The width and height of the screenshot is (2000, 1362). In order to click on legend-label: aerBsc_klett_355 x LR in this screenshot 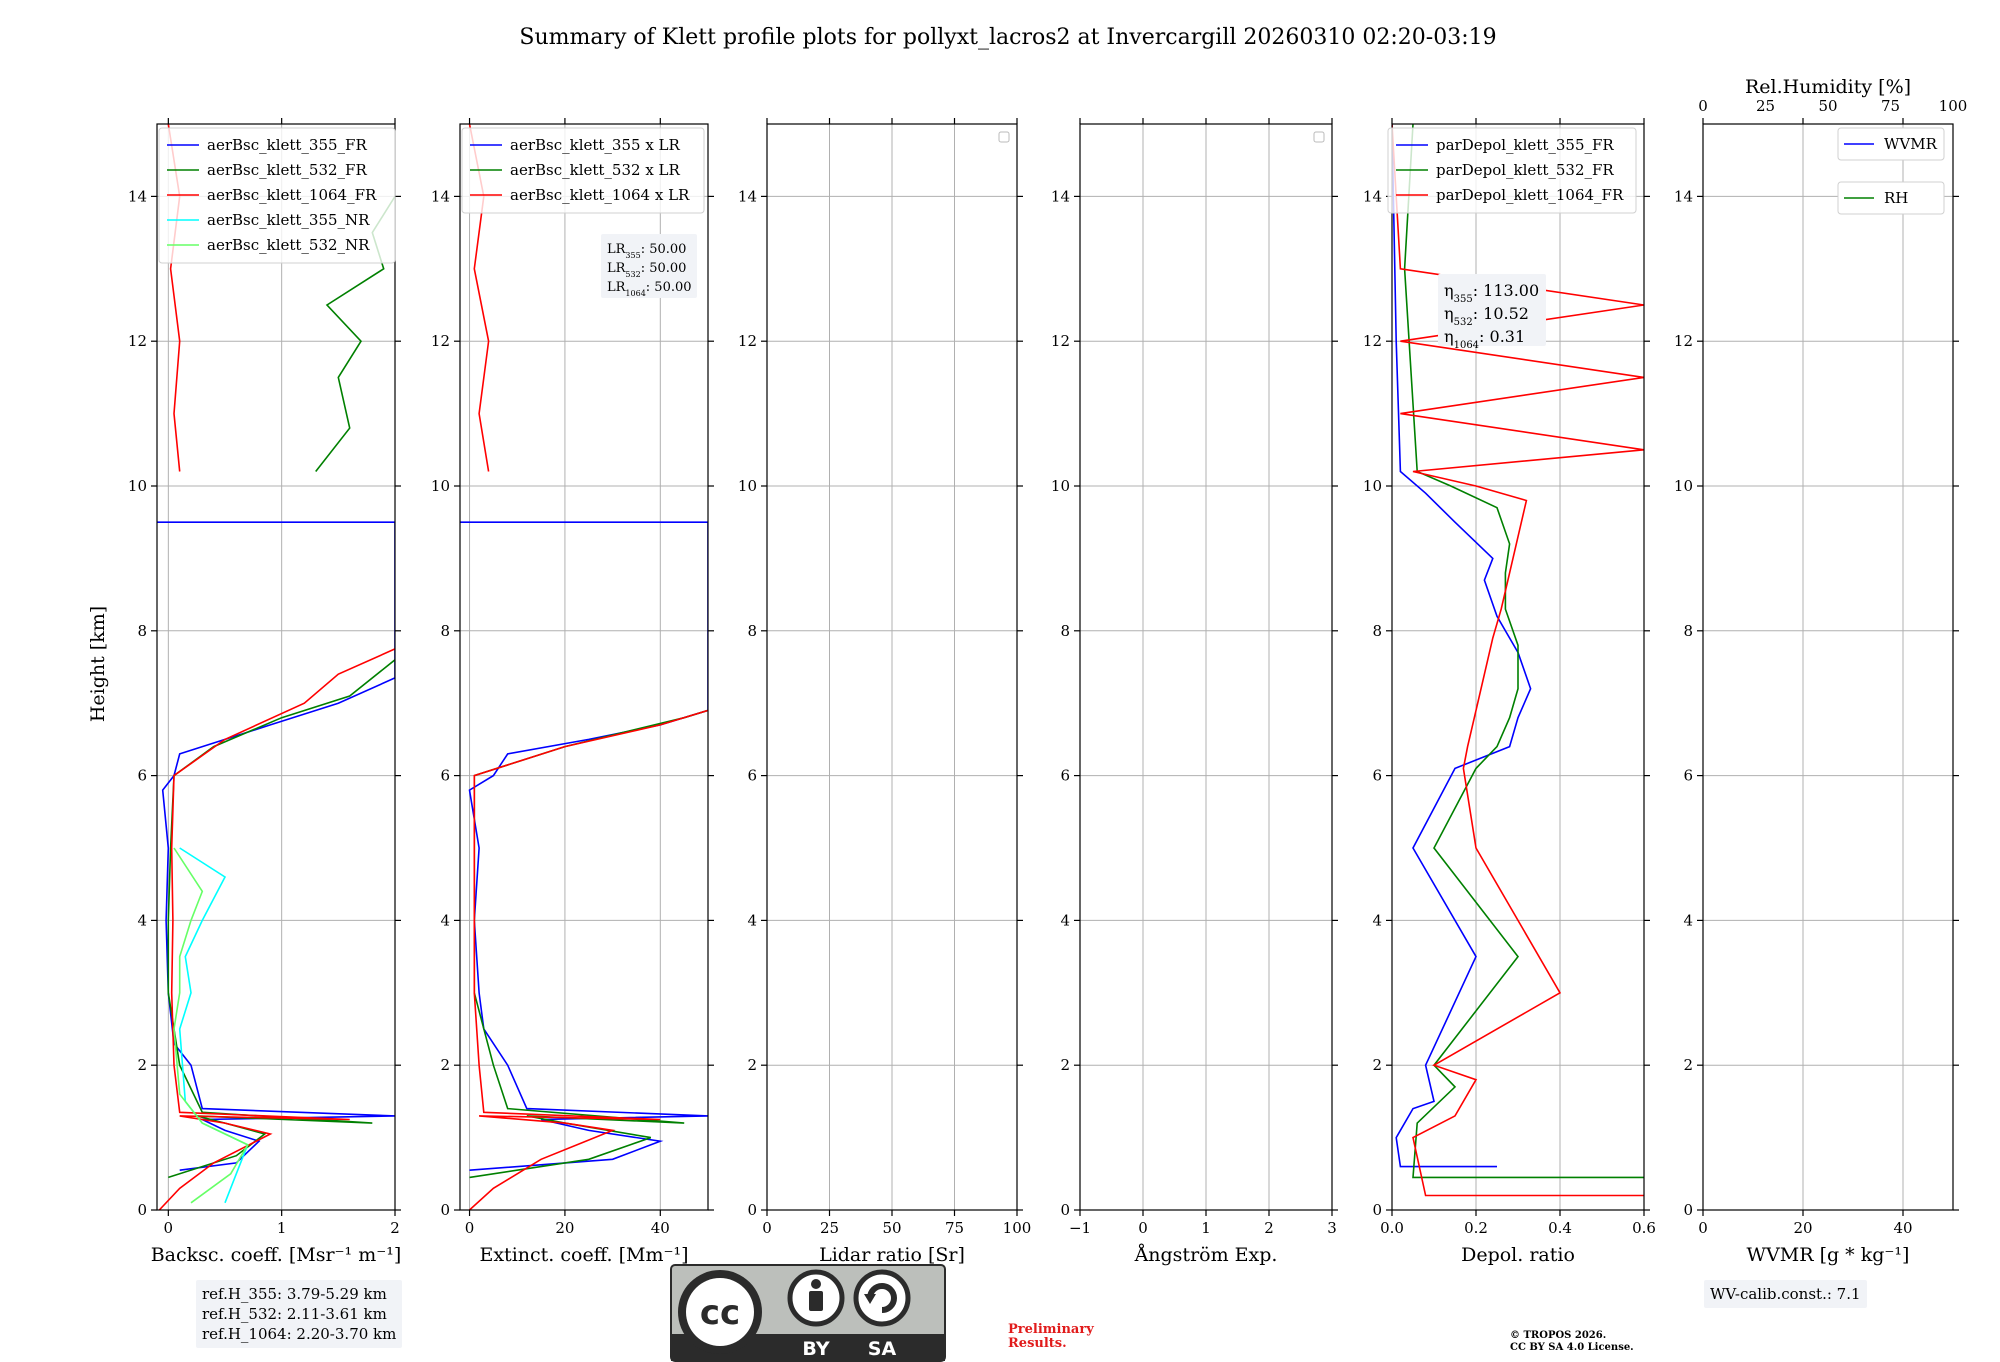, I will do `click(595, 145)`.